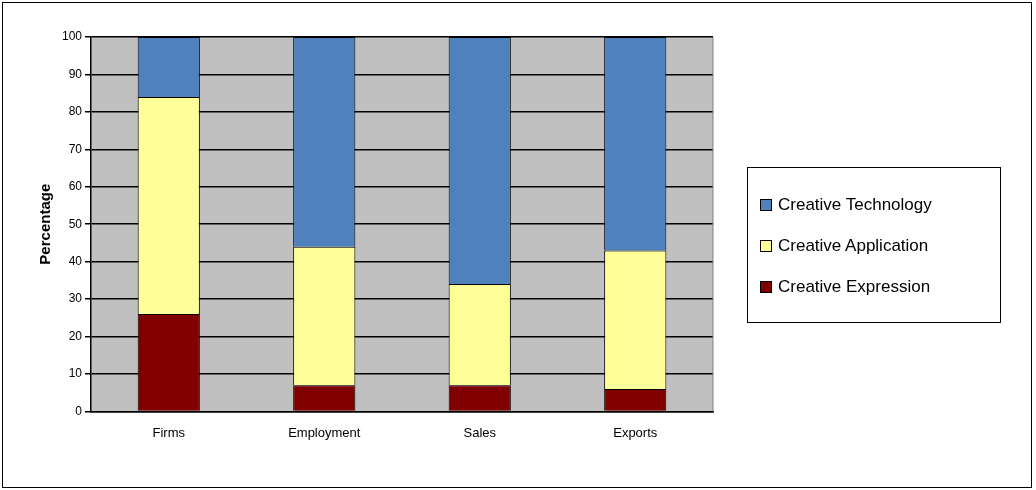 The height and width of the screenshot is (490, 1036). Describe the element at coordinates (75, 373) in the screenshot. I see `y-tick-label: 10` at that location.